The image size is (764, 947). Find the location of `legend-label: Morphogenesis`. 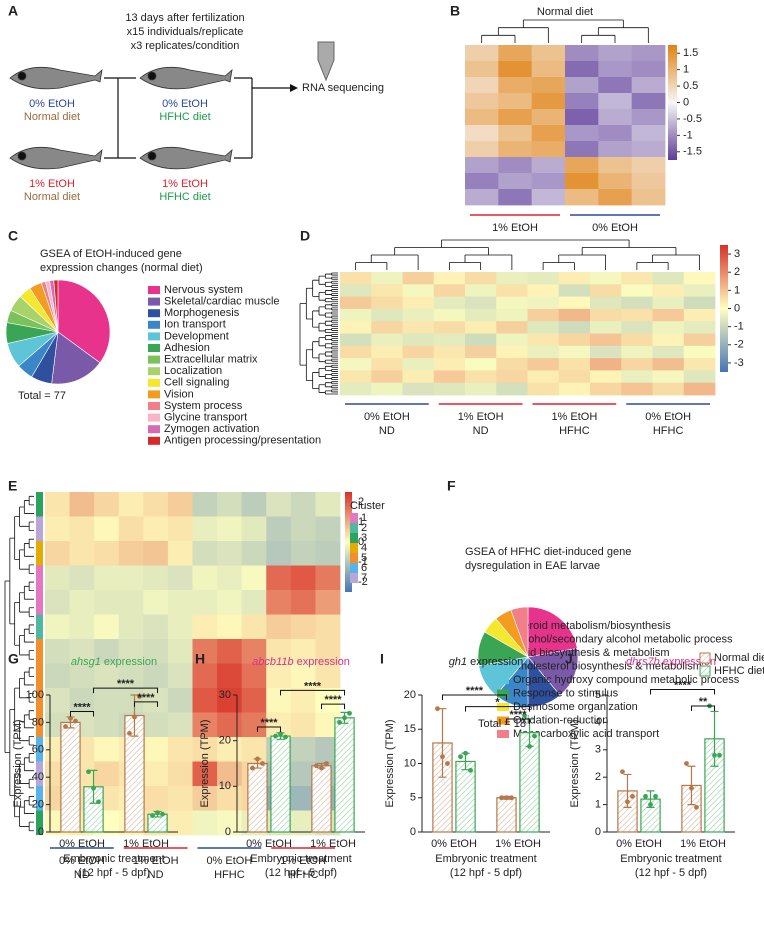

legend-label: Morphogenesis is located at coordinates (202, 313).